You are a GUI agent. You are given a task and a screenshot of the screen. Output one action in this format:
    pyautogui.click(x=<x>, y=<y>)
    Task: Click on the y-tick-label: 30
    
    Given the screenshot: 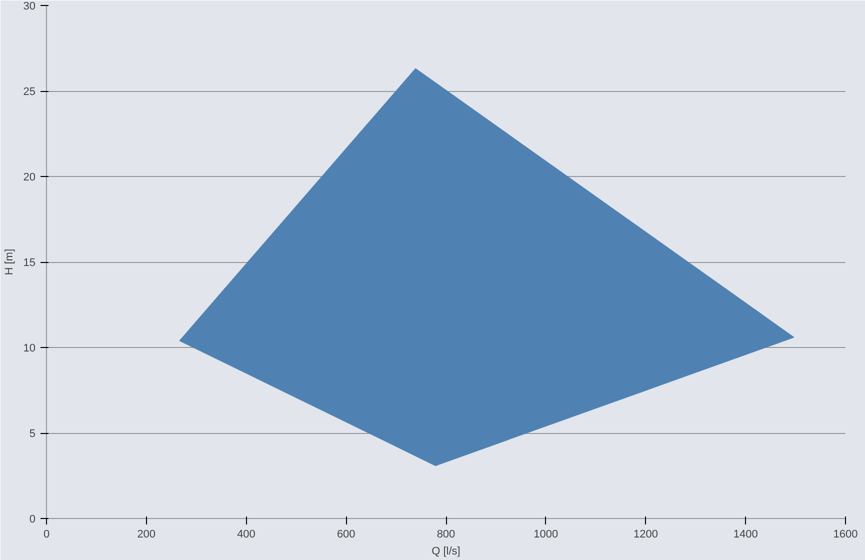 What is the action you would take?
    pyautogui.click(x=29, y=6)
    